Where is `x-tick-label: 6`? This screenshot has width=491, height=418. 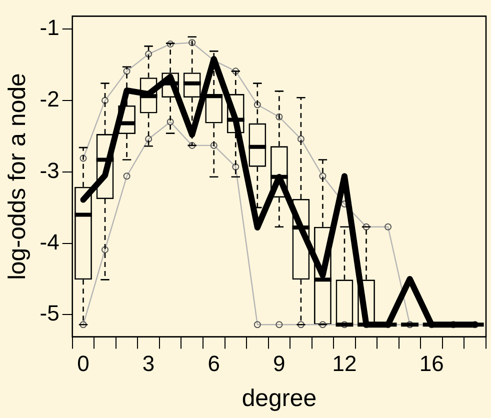
x-tick-label: 6 is located at coordinates (214, 363).